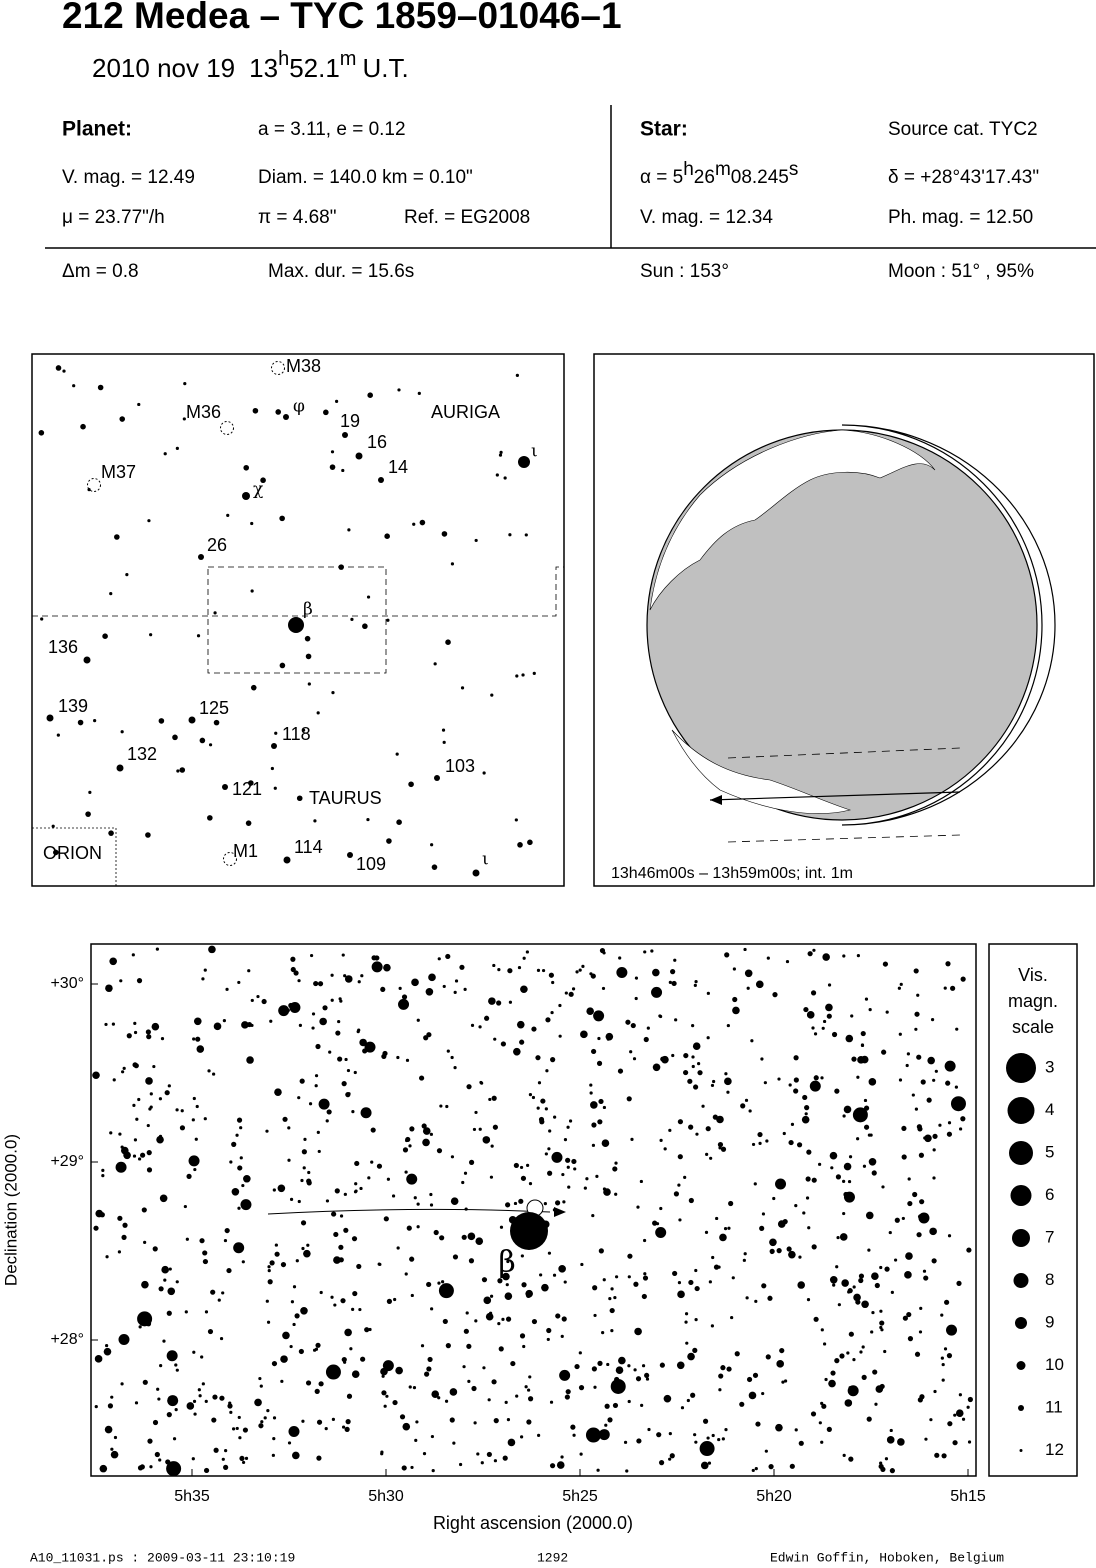  I want to click on object-label: M36, so click(203, 412).